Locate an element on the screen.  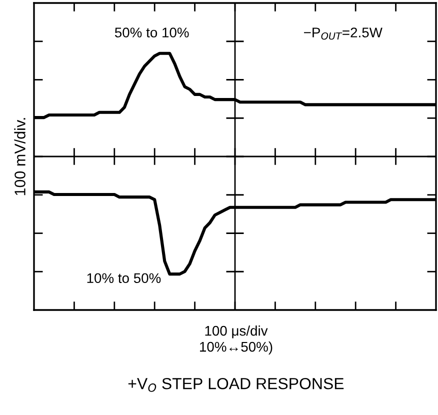
text: −P$_{OUT}$=2.5W is located at coordinates (343, 34).